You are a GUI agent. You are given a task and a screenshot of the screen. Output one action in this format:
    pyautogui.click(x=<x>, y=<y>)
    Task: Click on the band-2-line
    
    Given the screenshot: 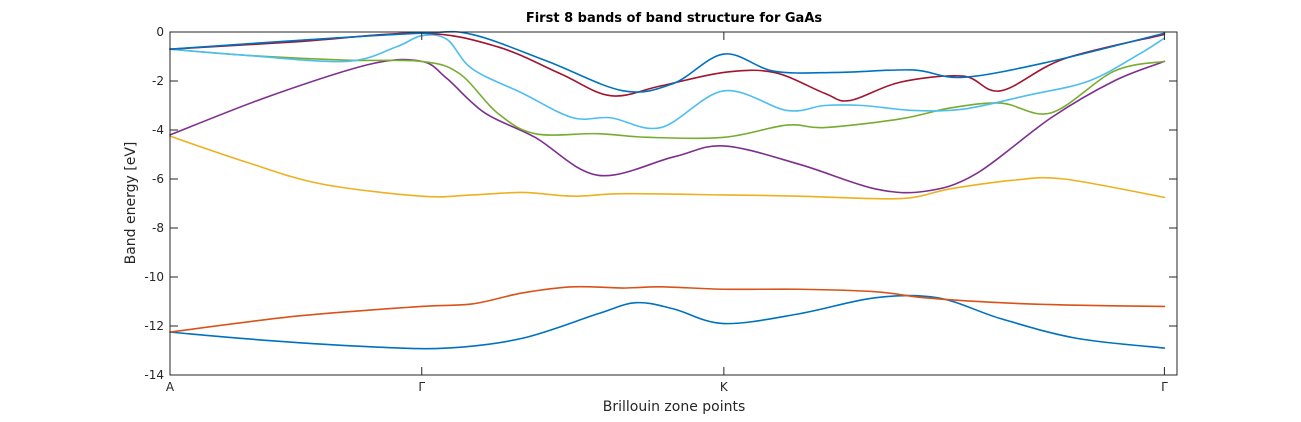 What is the action you would take?
    pyautogui.click(x=667, y=309)
    